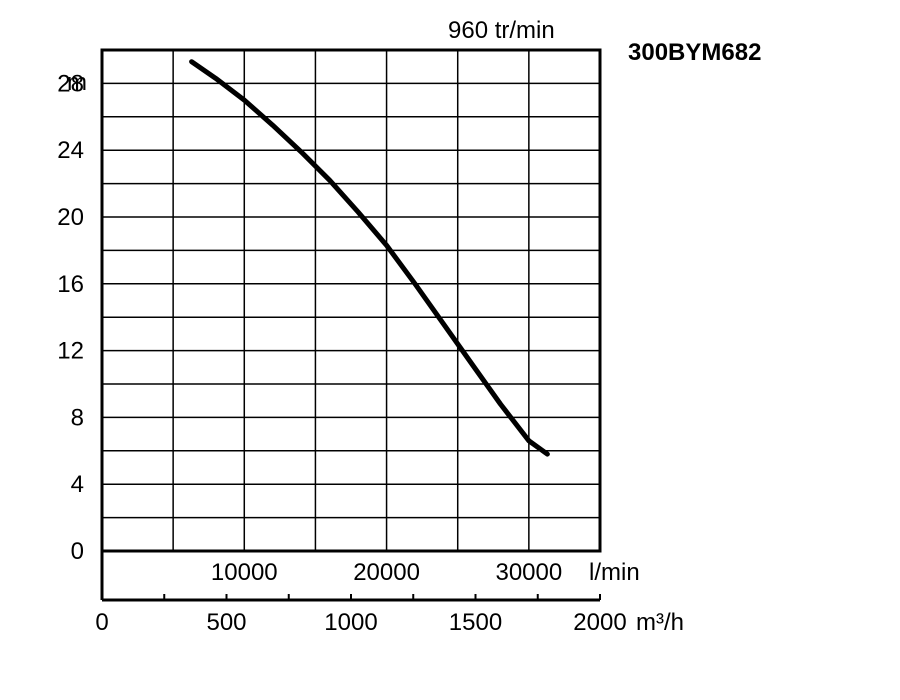 Image resolution: width=900 pixels, height=700 pixels. What do you see at coordinates (350, 622) in the screenshot?
I see `x-tick-label-m3h: 1000` at bounding box center [350, 622].